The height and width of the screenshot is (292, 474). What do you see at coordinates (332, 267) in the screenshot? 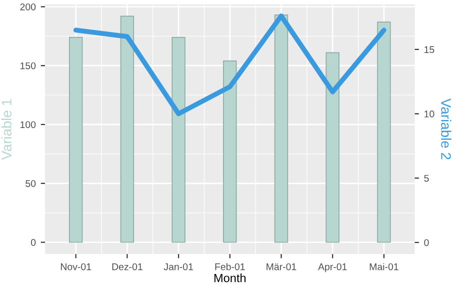
I see `x-tick-label: Apr-01` at bounding box center [332, 267].